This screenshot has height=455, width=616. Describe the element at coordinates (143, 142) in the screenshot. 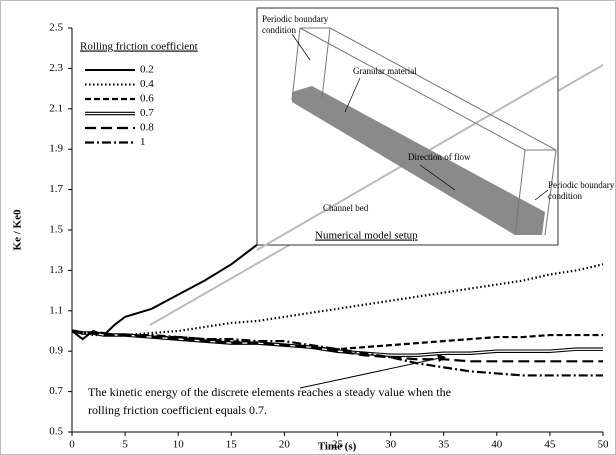

I see `legend-label: 1` at that location.